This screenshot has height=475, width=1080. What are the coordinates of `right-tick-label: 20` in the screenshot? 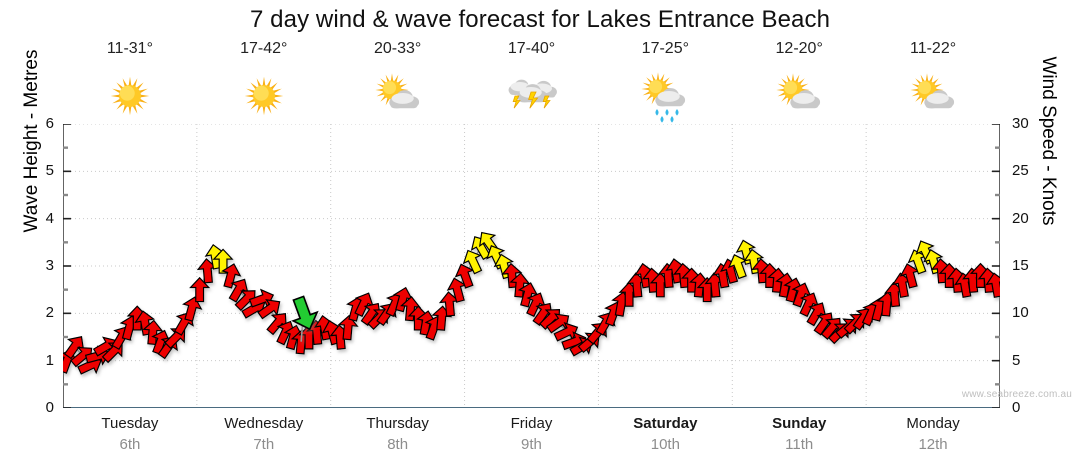 It's located at (1020, 218).